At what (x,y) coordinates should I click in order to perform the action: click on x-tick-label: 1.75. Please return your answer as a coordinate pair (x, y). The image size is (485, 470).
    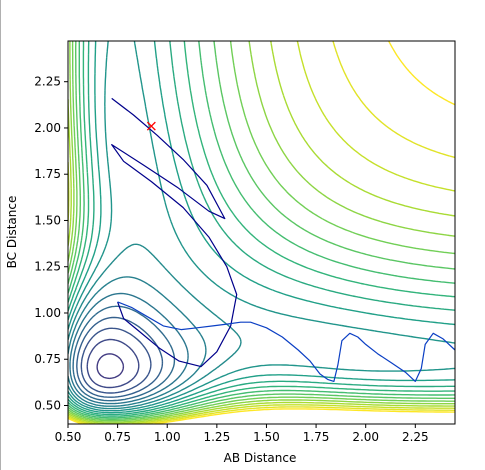
    Looking at the image, I should click on (316, 437).